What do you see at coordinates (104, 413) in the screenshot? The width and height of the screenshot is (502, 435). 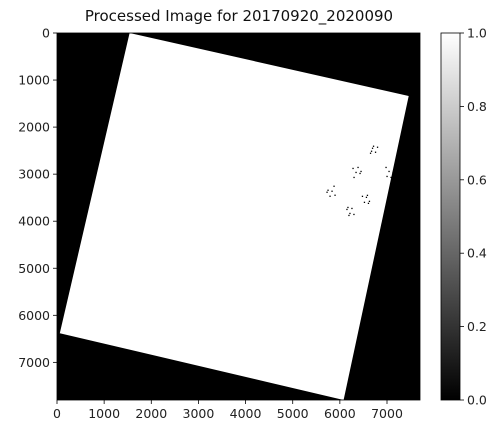 I see `x-tick-label: 1000` at bounding box center [104, 413].